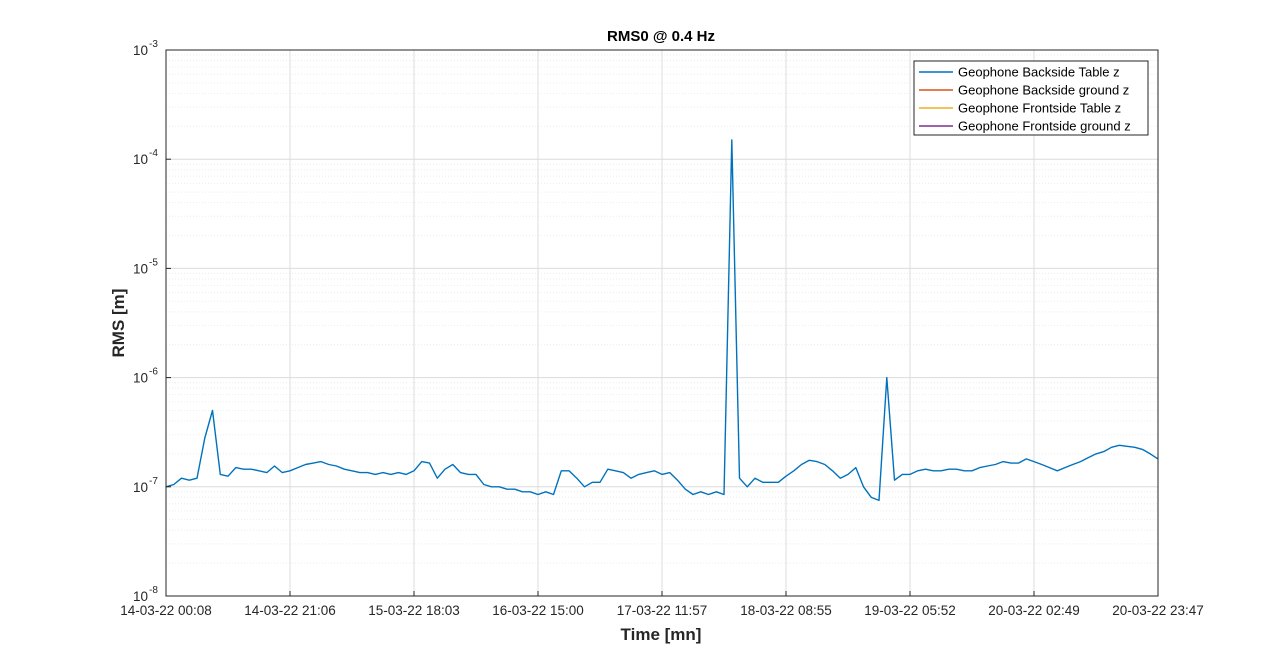 This screenshot has width=1280, height=670. I want to click on legend-label: Geophone Backside Table z, so click(1039, 72).